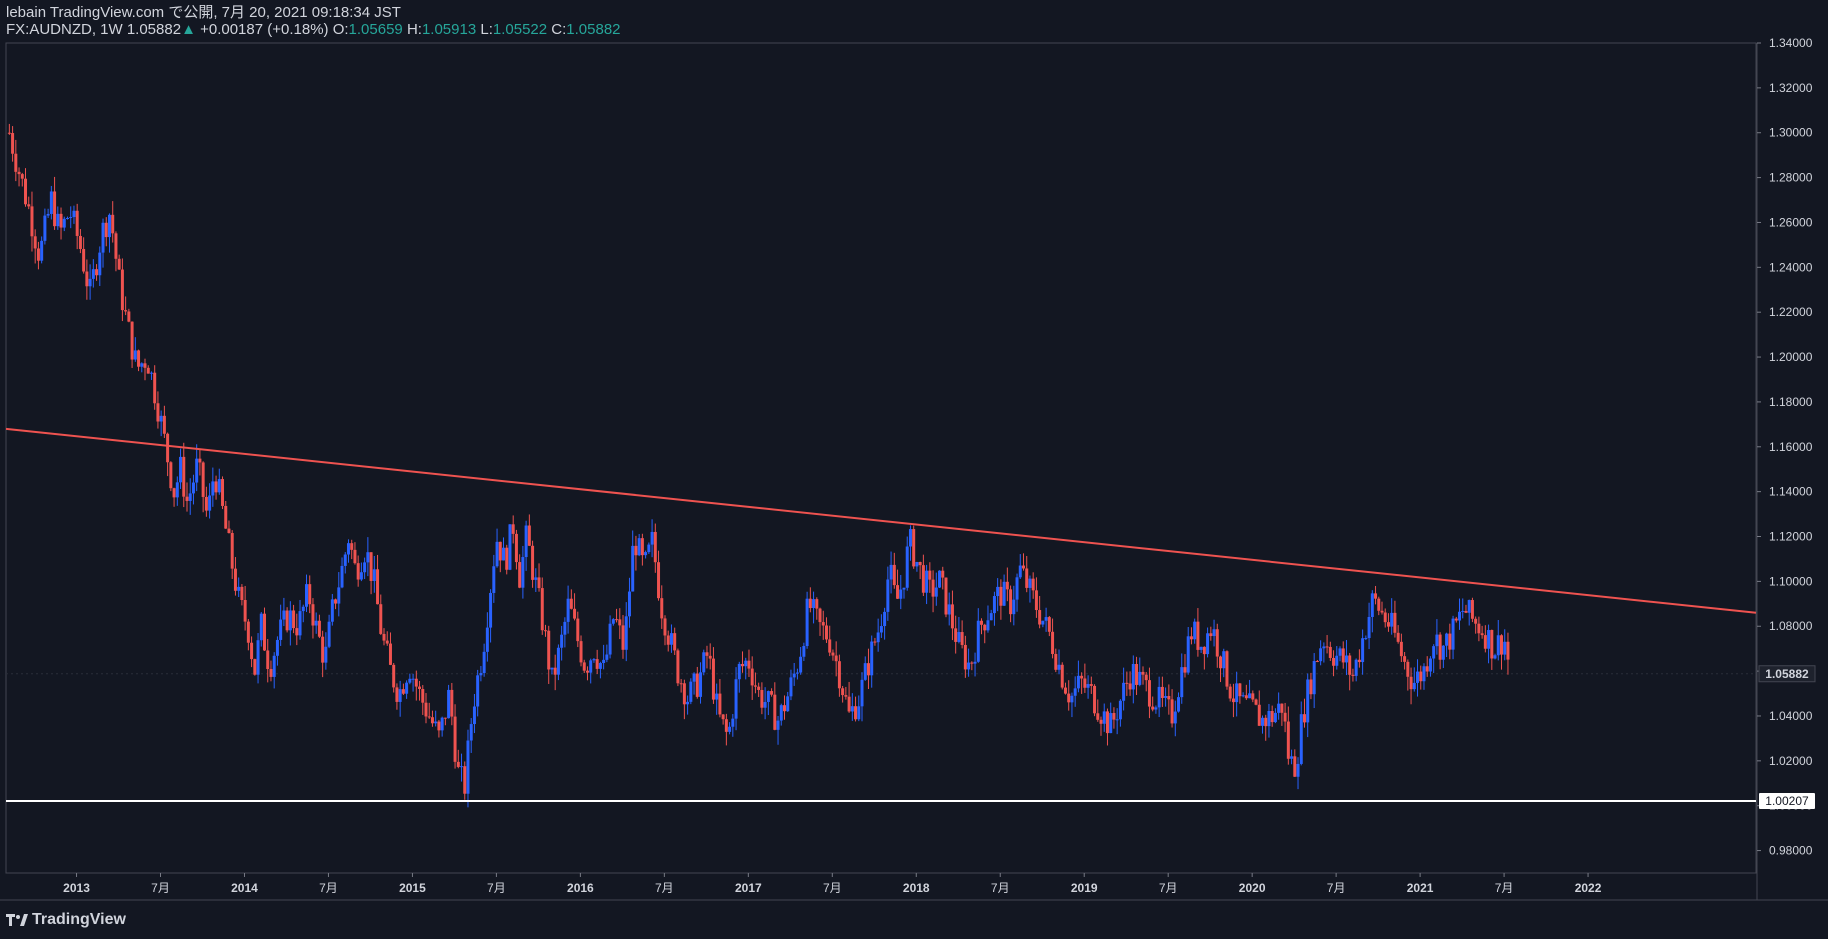 The height and width of the screenshot is (939, 1828). What do you see at coordinates (559, 29) in the screenshot?
I see `close-label: C:` at bounding box center [559, 29].